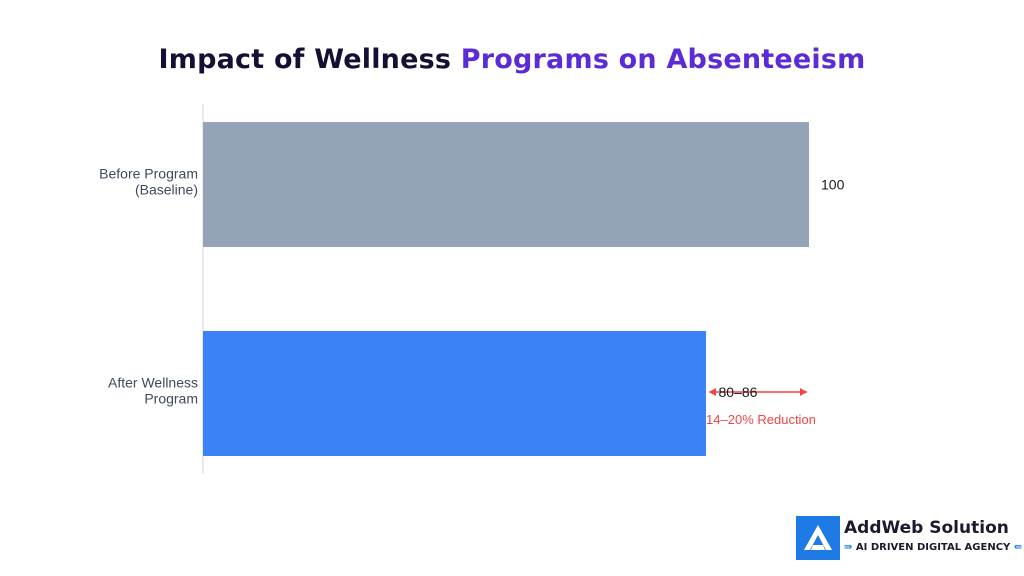 The image size is (1024, 576). I want to click on chart-title-part1: Impact of Wellness, so click(309, 59).